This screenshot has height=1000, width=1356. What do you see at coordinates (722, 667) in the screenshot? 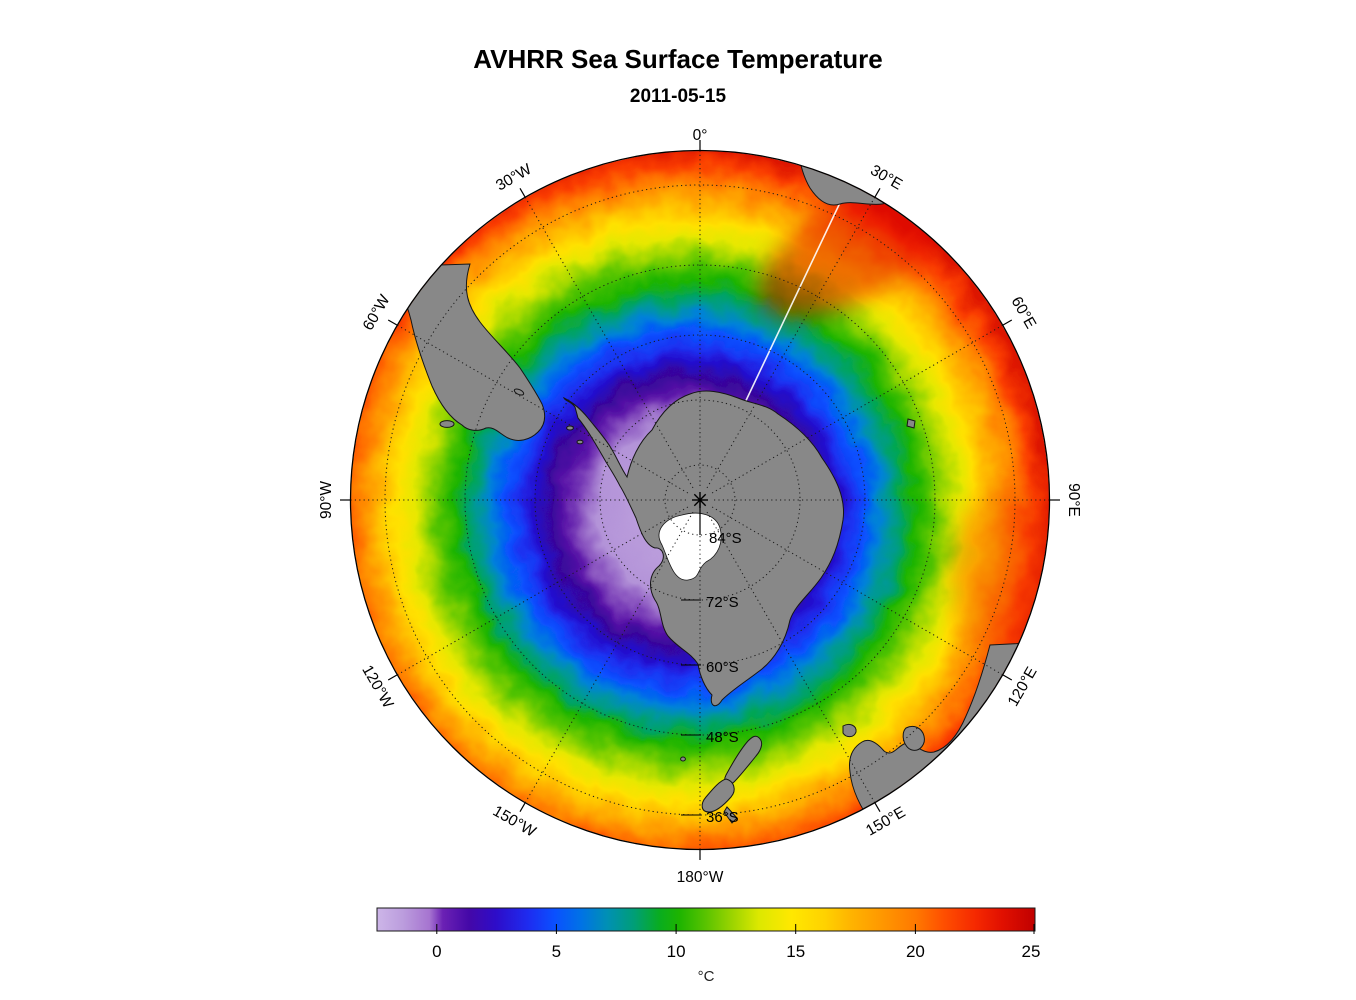
I see `parallel-label-60s: 60°S` at bounding box center [722, 667].